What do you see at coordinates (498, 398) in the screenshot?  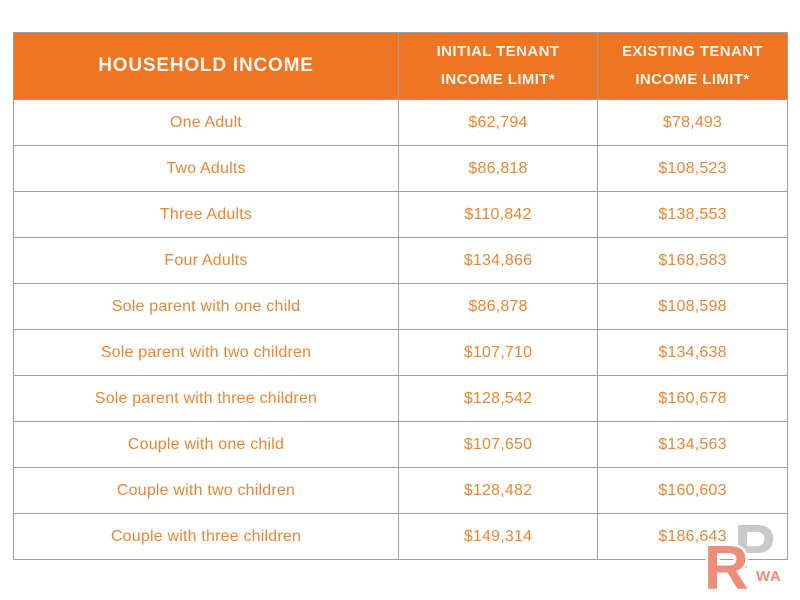 I see `cell-initial-limit: $128,542` at bounding box center [498, 398].